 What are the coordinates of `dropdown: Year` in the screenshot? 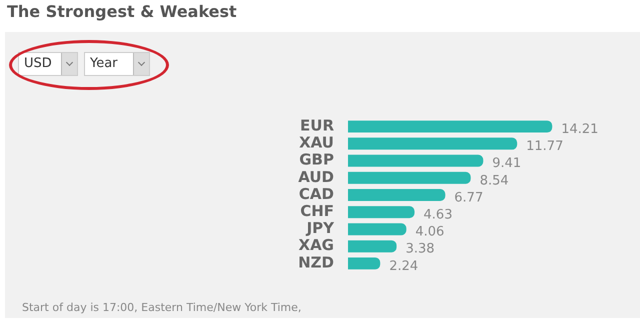 It's located at (117, 64).